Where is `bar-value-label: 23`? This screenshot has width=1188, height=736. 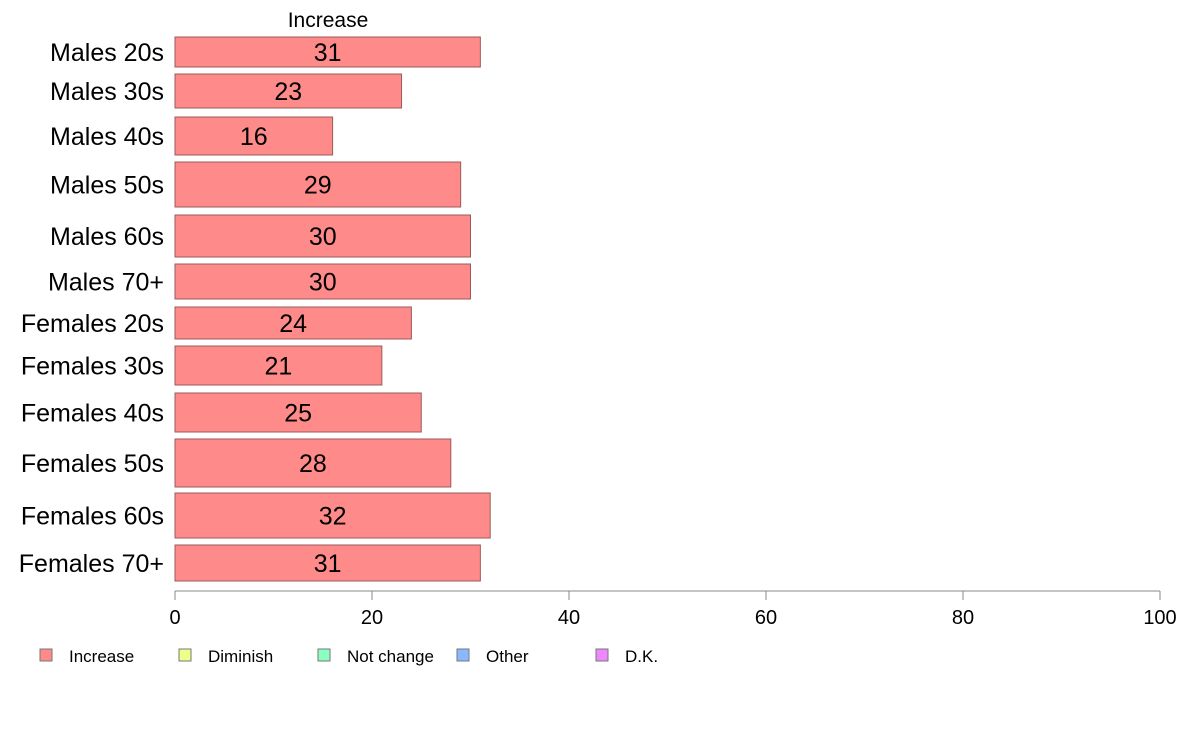
bar-value-label: 23 is located at coordinates (288, 92).